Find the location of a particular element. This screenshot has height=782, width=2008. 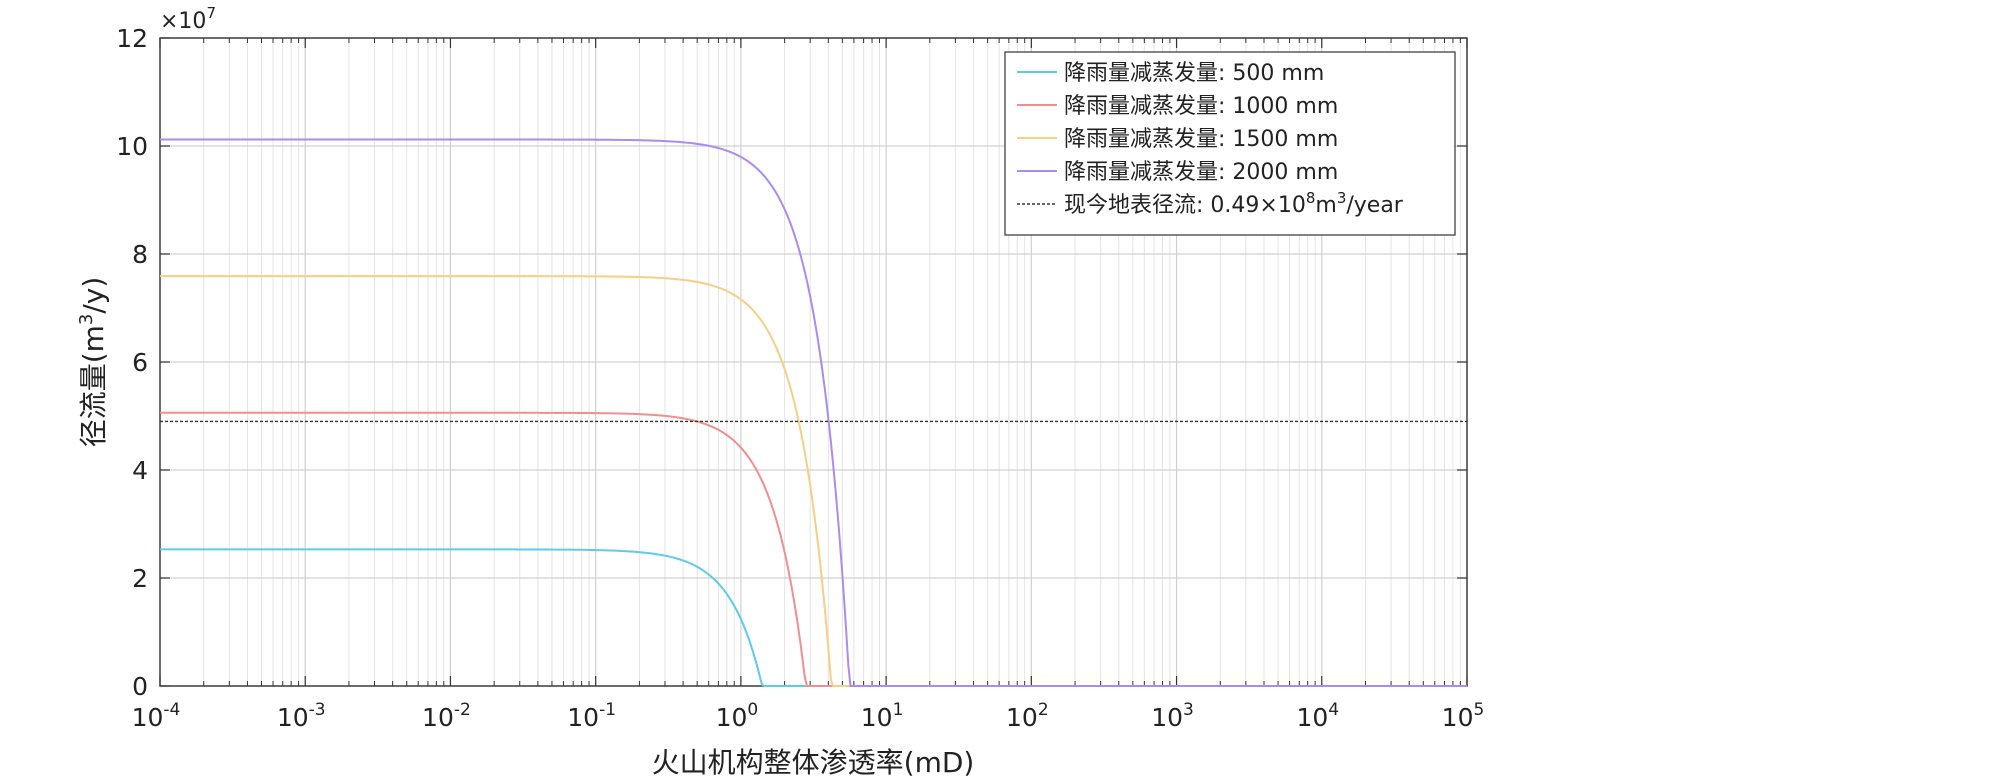

x-axis-label: 火山机构整体渗透率(mD) is located at coordinates (813, 762).